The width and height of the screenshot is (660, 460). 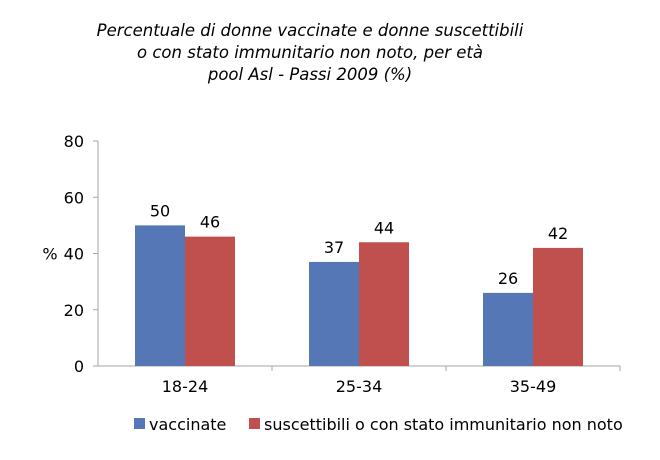 I want to click on data-label: 42, so click(x=558, y=233).